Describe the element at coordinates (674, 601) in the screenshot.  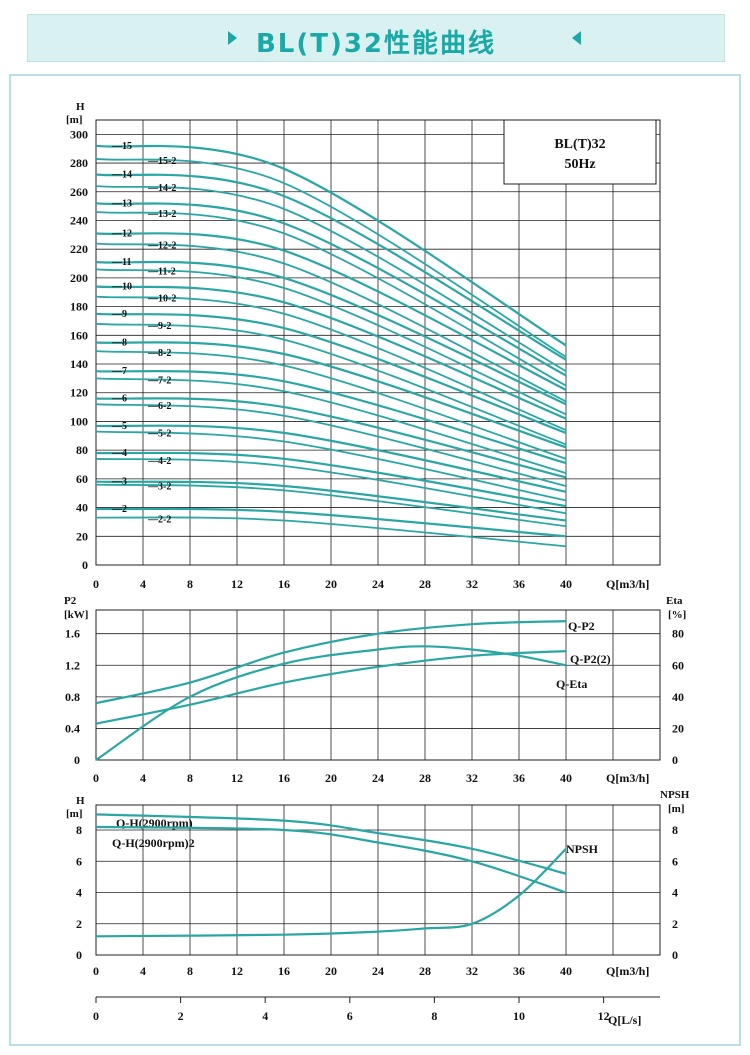
I see `y2-axis-label: Eta` at that location.